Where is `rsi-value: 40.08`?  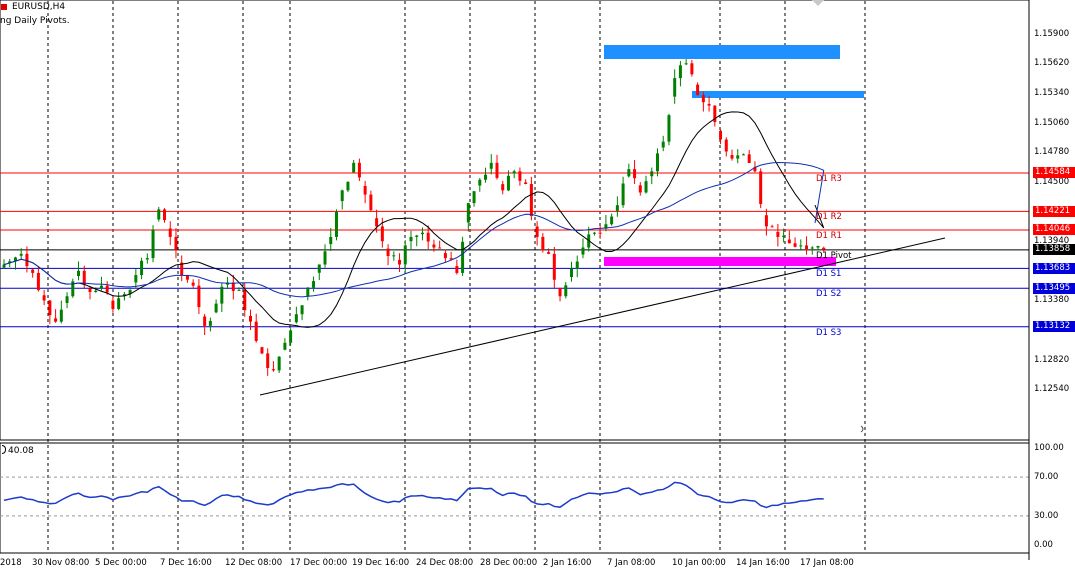 rsi-value: 40.08 is located at coordinates (18, 451).